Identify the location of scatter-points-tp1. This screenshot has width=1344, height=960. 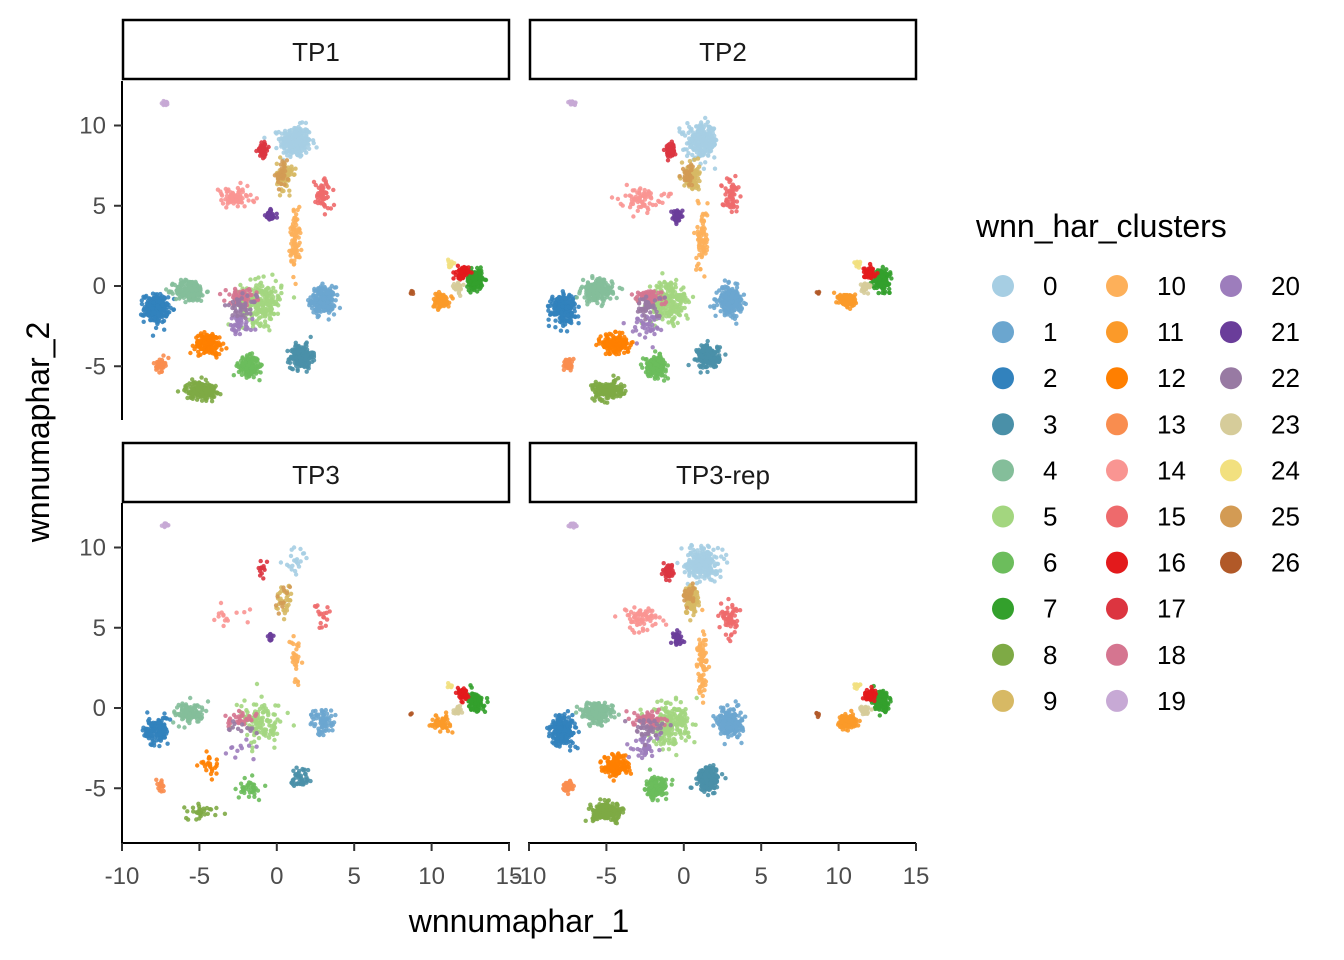
(313, 251).